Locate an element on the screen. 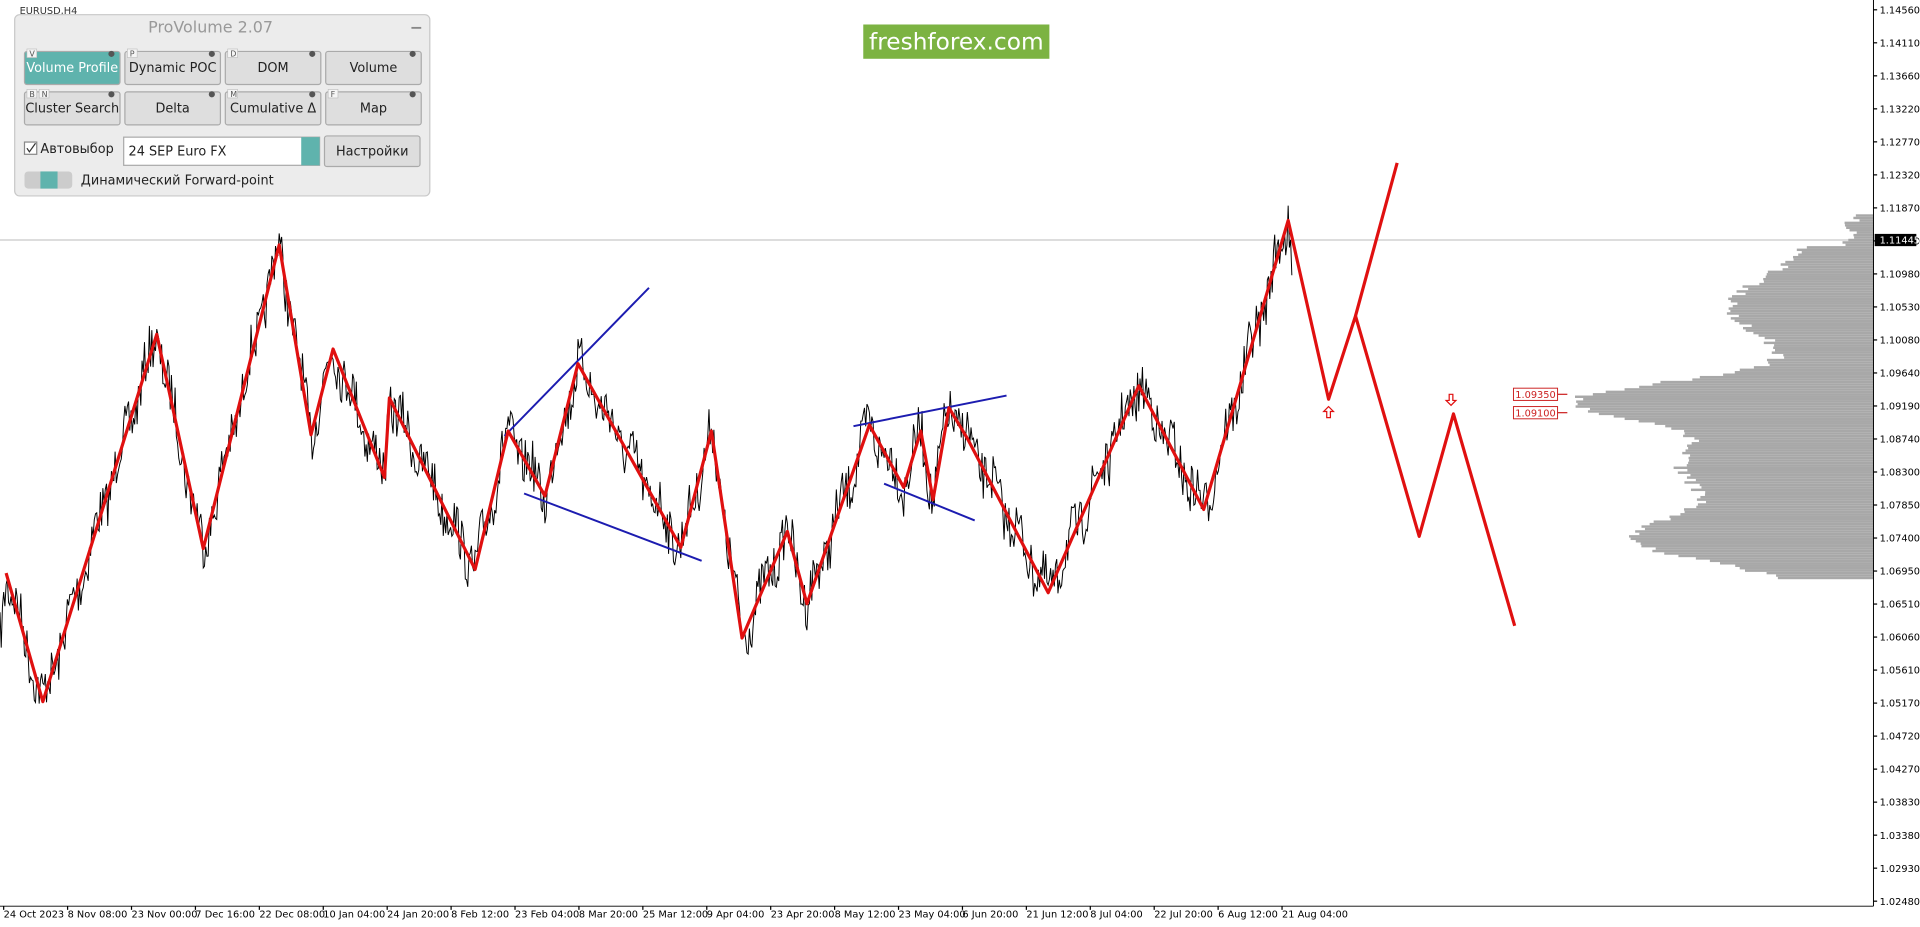  watermark: freshforex.com is located at coordinates (956, 41).